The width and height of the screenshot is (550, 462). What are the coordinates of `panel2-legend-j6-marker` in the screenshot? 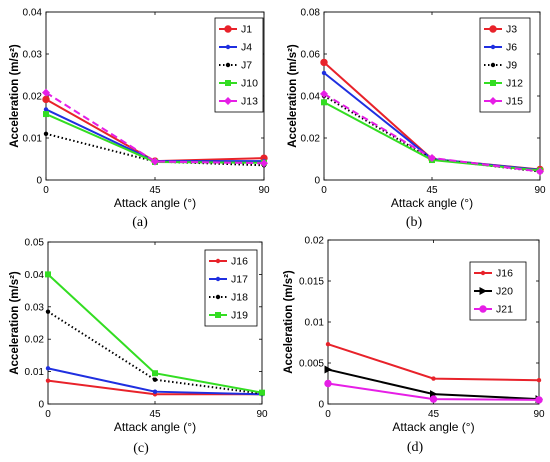 It's located at (493, 47).